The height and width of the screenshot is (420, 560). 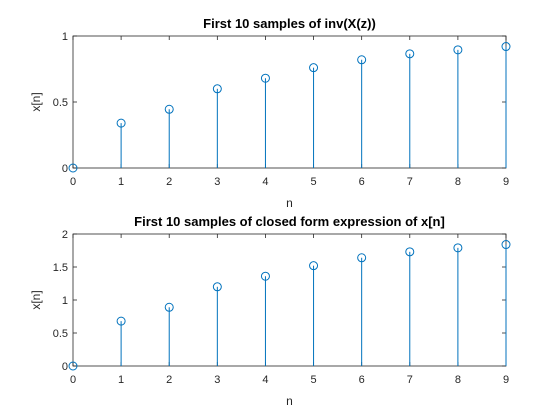 I want to click on bottom-xtick-label: 0, so click(x=73, y=380).